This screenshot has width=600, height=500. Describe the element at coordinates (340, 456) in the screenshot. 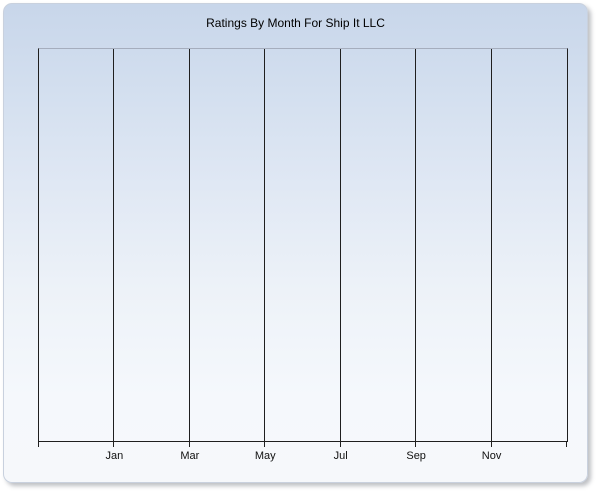

I see `x-axis-label: Jul` at that location.